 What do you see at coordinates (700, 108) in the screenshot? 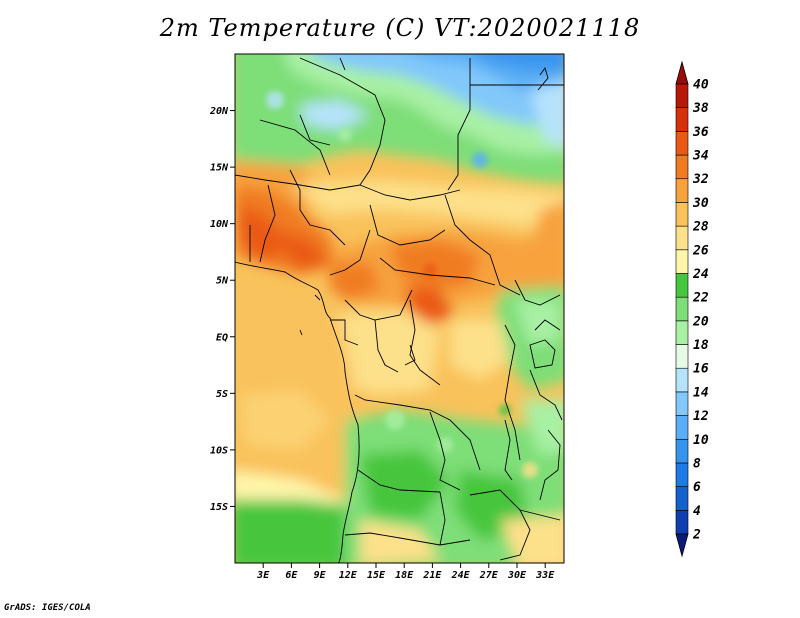
I see `colorbar-label: 38` at bounding box center [700, 108].